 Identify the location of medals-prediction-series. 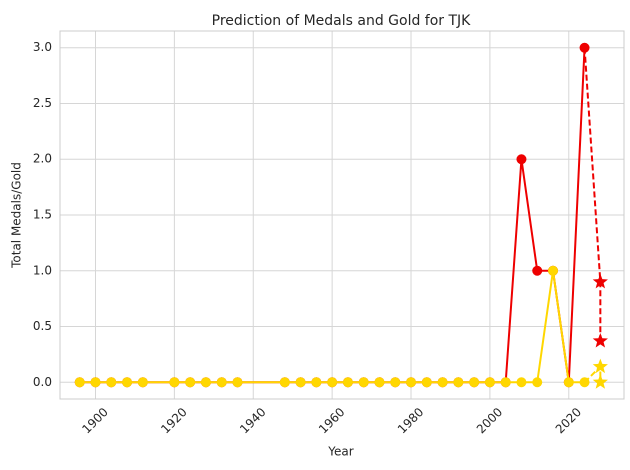
(595, 197).